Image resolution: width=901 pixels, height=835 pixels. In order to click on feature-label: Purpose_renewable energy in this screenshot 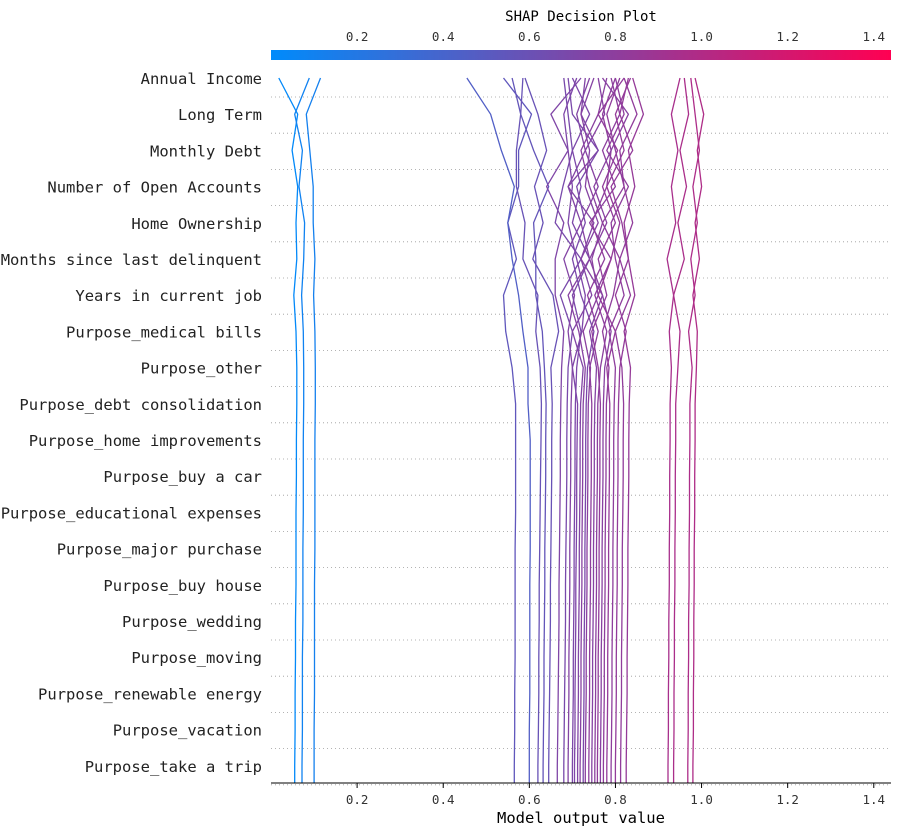, I will do `click(150, 694)`.